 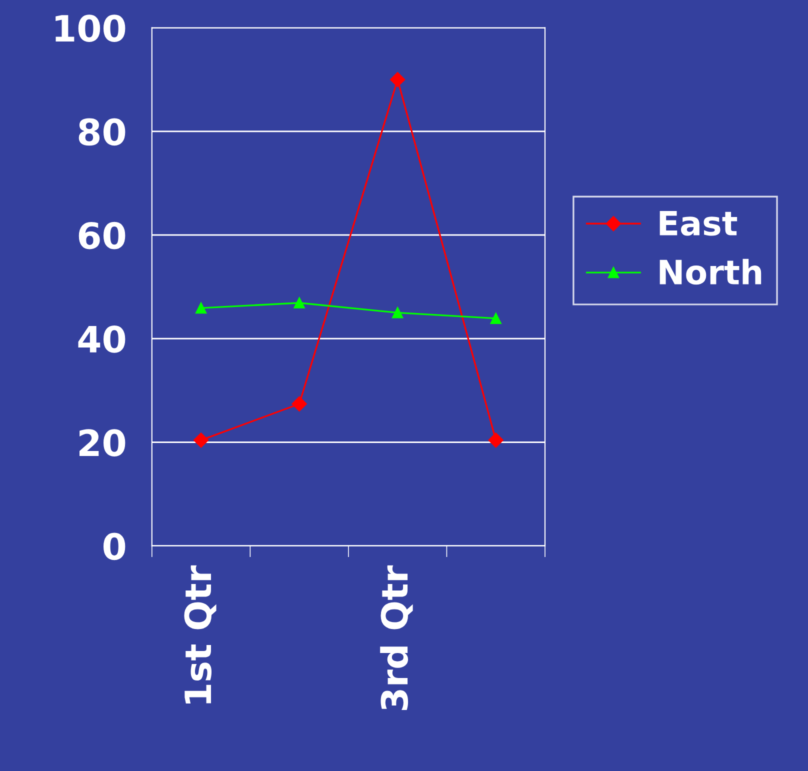 What do you see at coordinates (200, 634) in the screenshot?
I see `x-tick-label: 1st Qtr` at bounding box center [200, 634].